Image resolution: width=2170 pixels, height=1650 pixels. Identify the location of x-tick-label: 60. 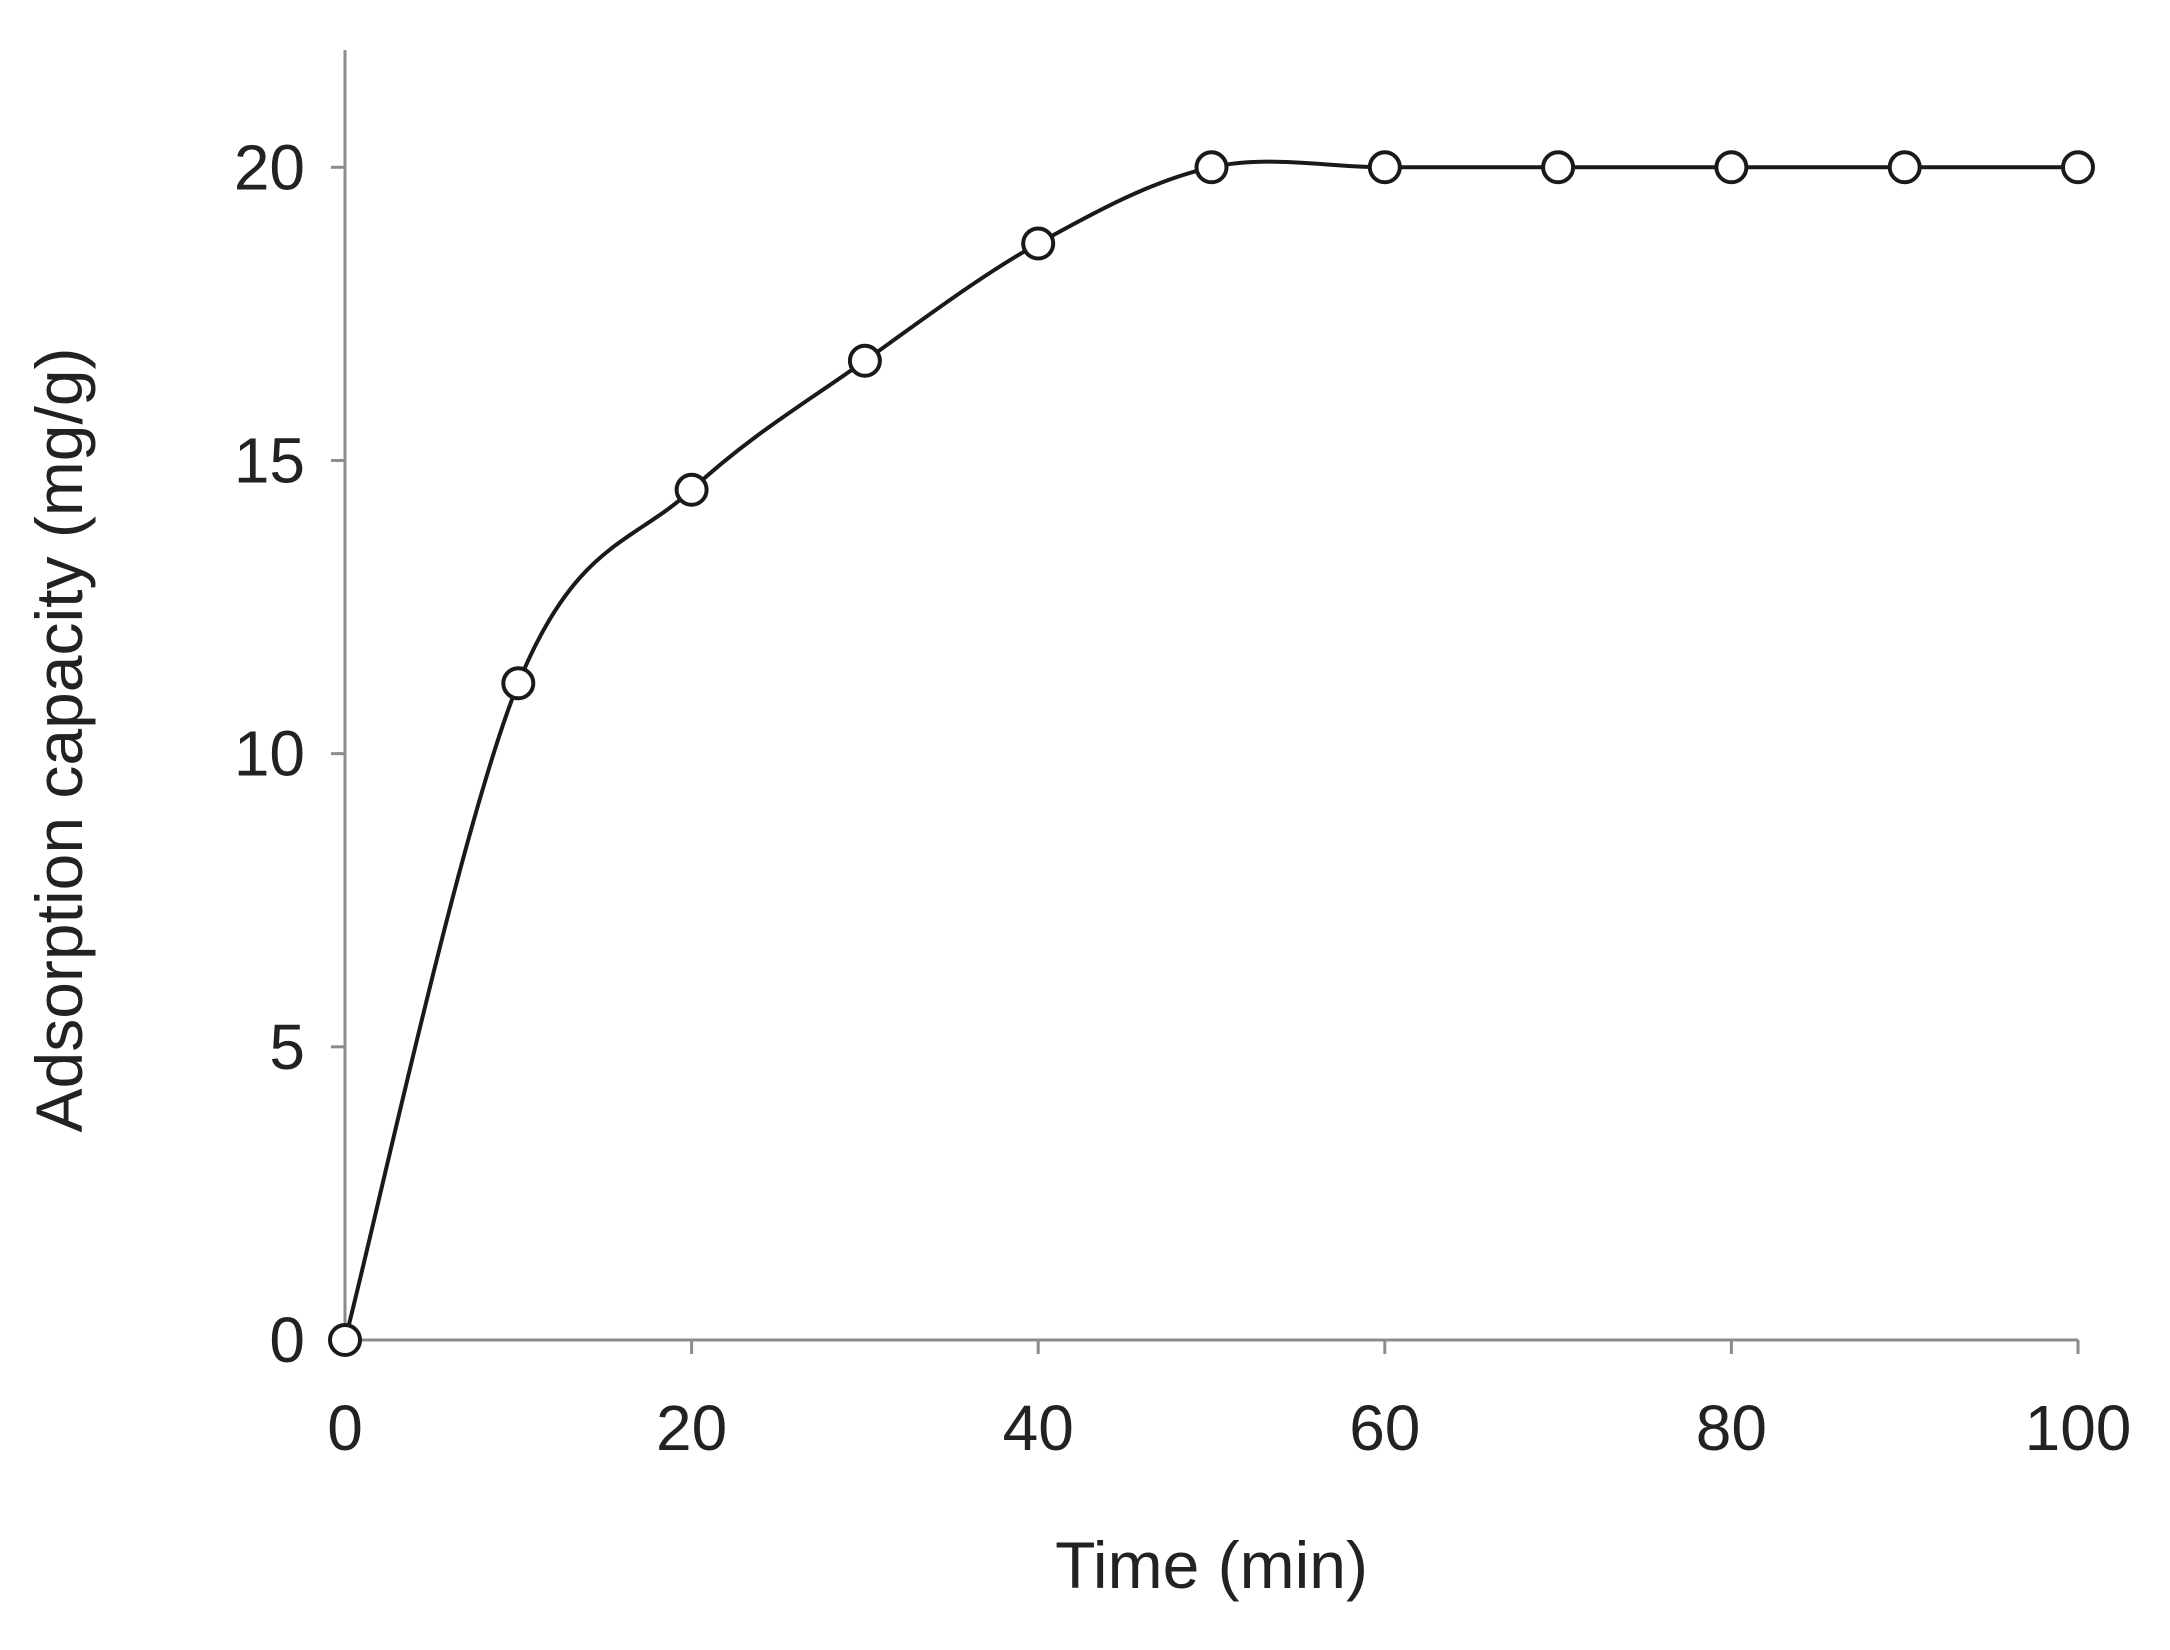
(1384, 1428).